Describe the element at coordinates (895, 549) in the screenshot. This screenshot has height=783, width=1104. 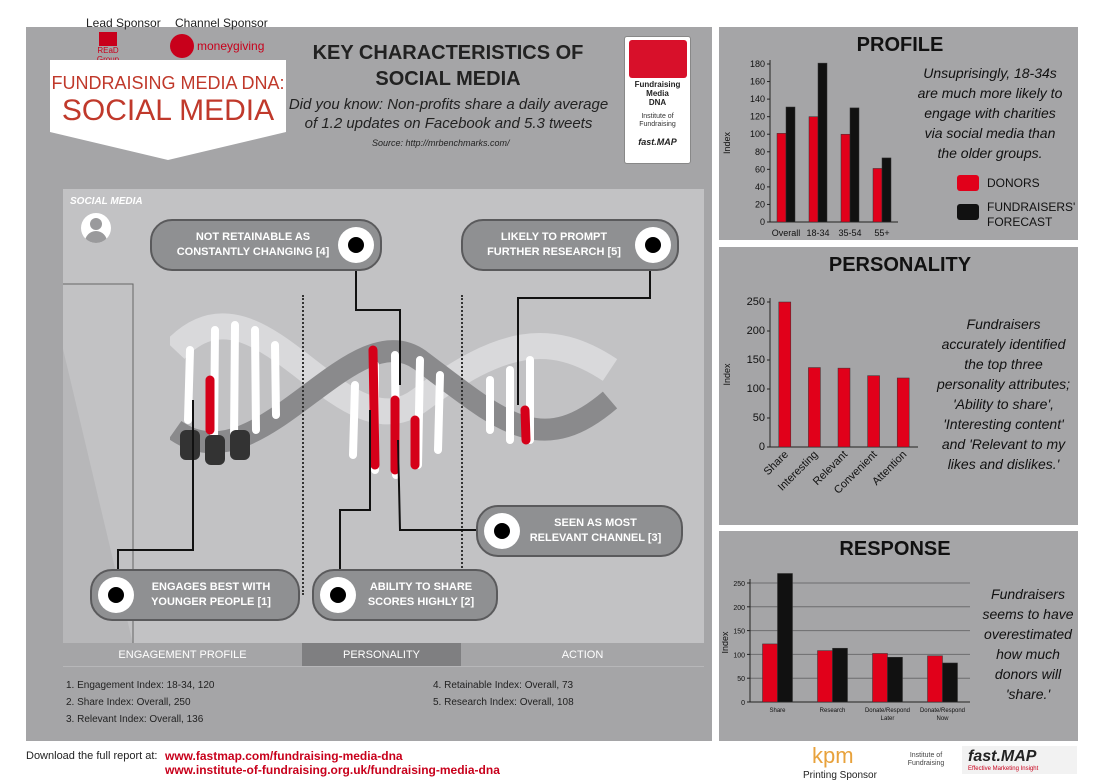
I see `response-heading: RESPONSE` at that location.